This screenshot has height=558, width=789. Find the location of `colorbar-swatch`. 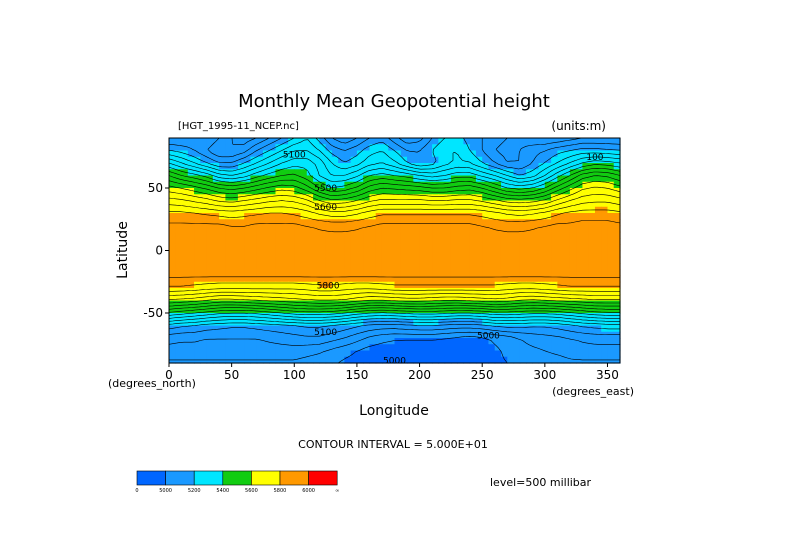

colorbar-swatch is located at coordinates (180, 478).